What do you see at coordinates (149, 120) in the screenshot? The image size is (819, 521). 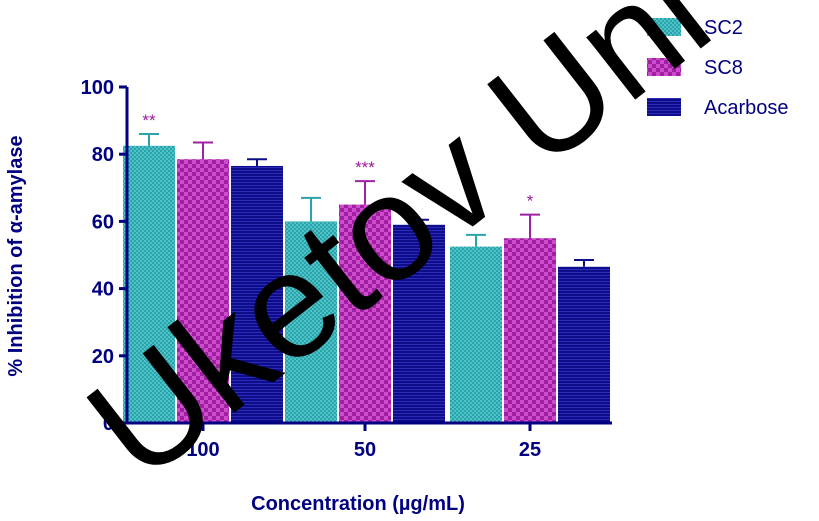 I see `significance-annotation: **` at bounding box center [149, 120].